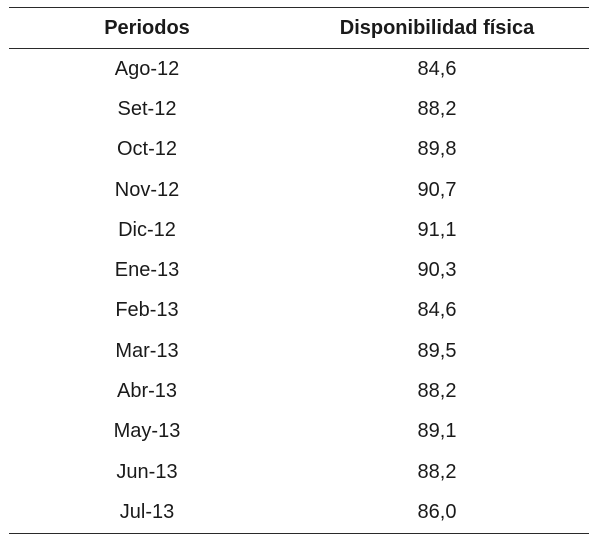 This screenshot has height=541, width=599. Describe the element at coordinates (147, 108) in the screenshot. I see `cell-period: Set-12` at that location.